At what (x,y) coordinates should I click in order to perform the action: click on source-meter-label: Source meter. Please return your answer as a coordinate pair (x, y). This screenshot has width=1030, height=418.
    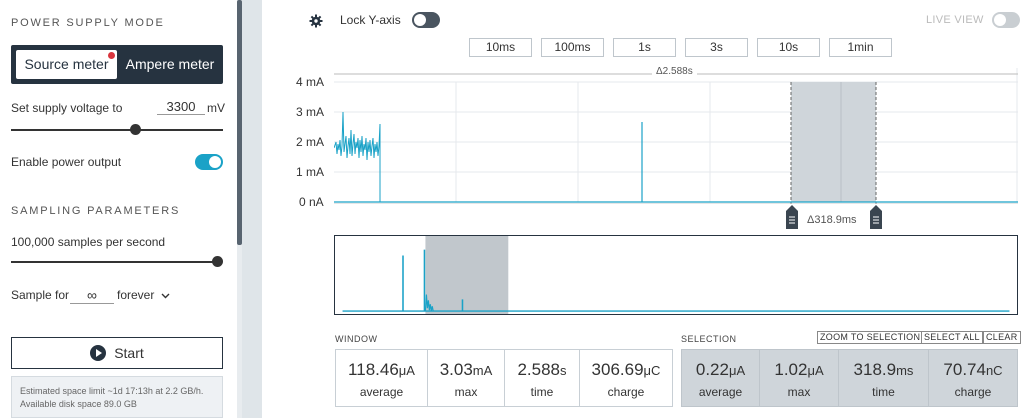
    Looking at the image, I should click on (66, 64).